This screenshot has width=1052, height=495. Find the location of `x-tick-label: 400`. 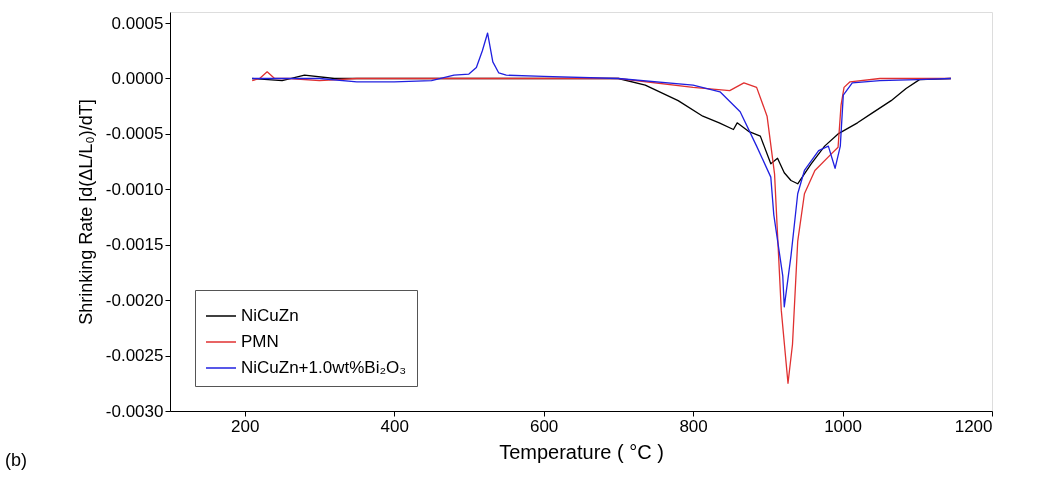

x-tick-label: 400 is located at coordinates (394, 426).